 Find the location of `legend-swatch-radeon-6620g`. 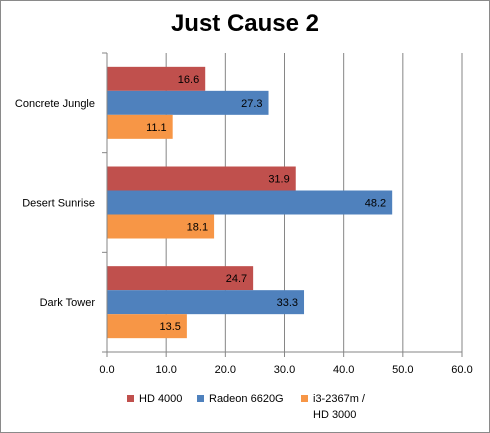

legend-swatch-radeon-6620g is located at coordinates (200, 398).